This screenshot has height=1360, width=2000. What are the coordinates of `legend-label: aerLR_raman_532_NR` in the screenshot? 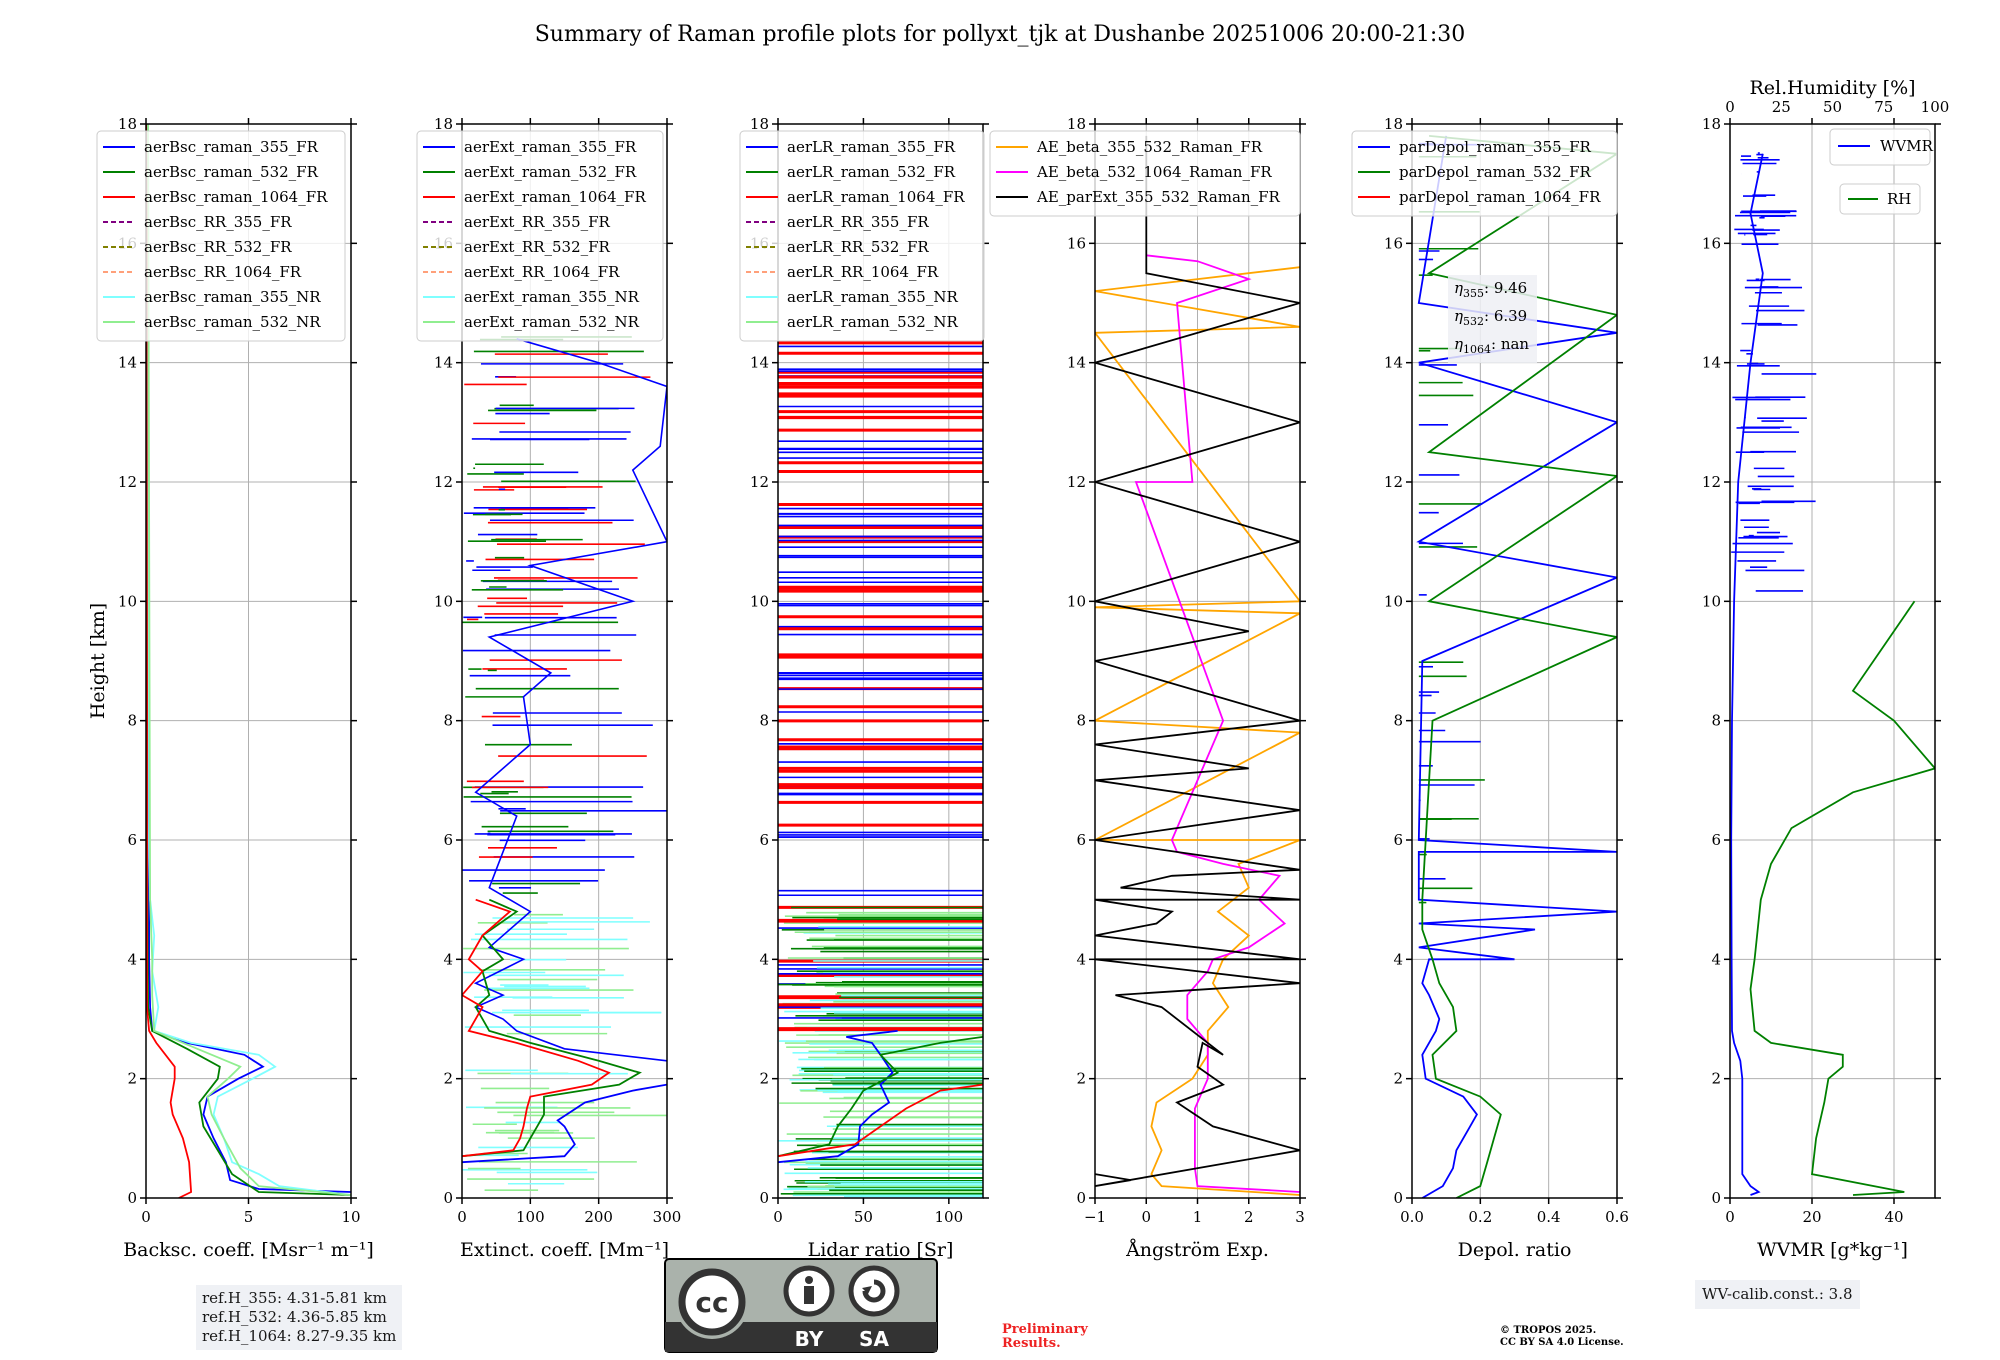 It's located at (872, 322).